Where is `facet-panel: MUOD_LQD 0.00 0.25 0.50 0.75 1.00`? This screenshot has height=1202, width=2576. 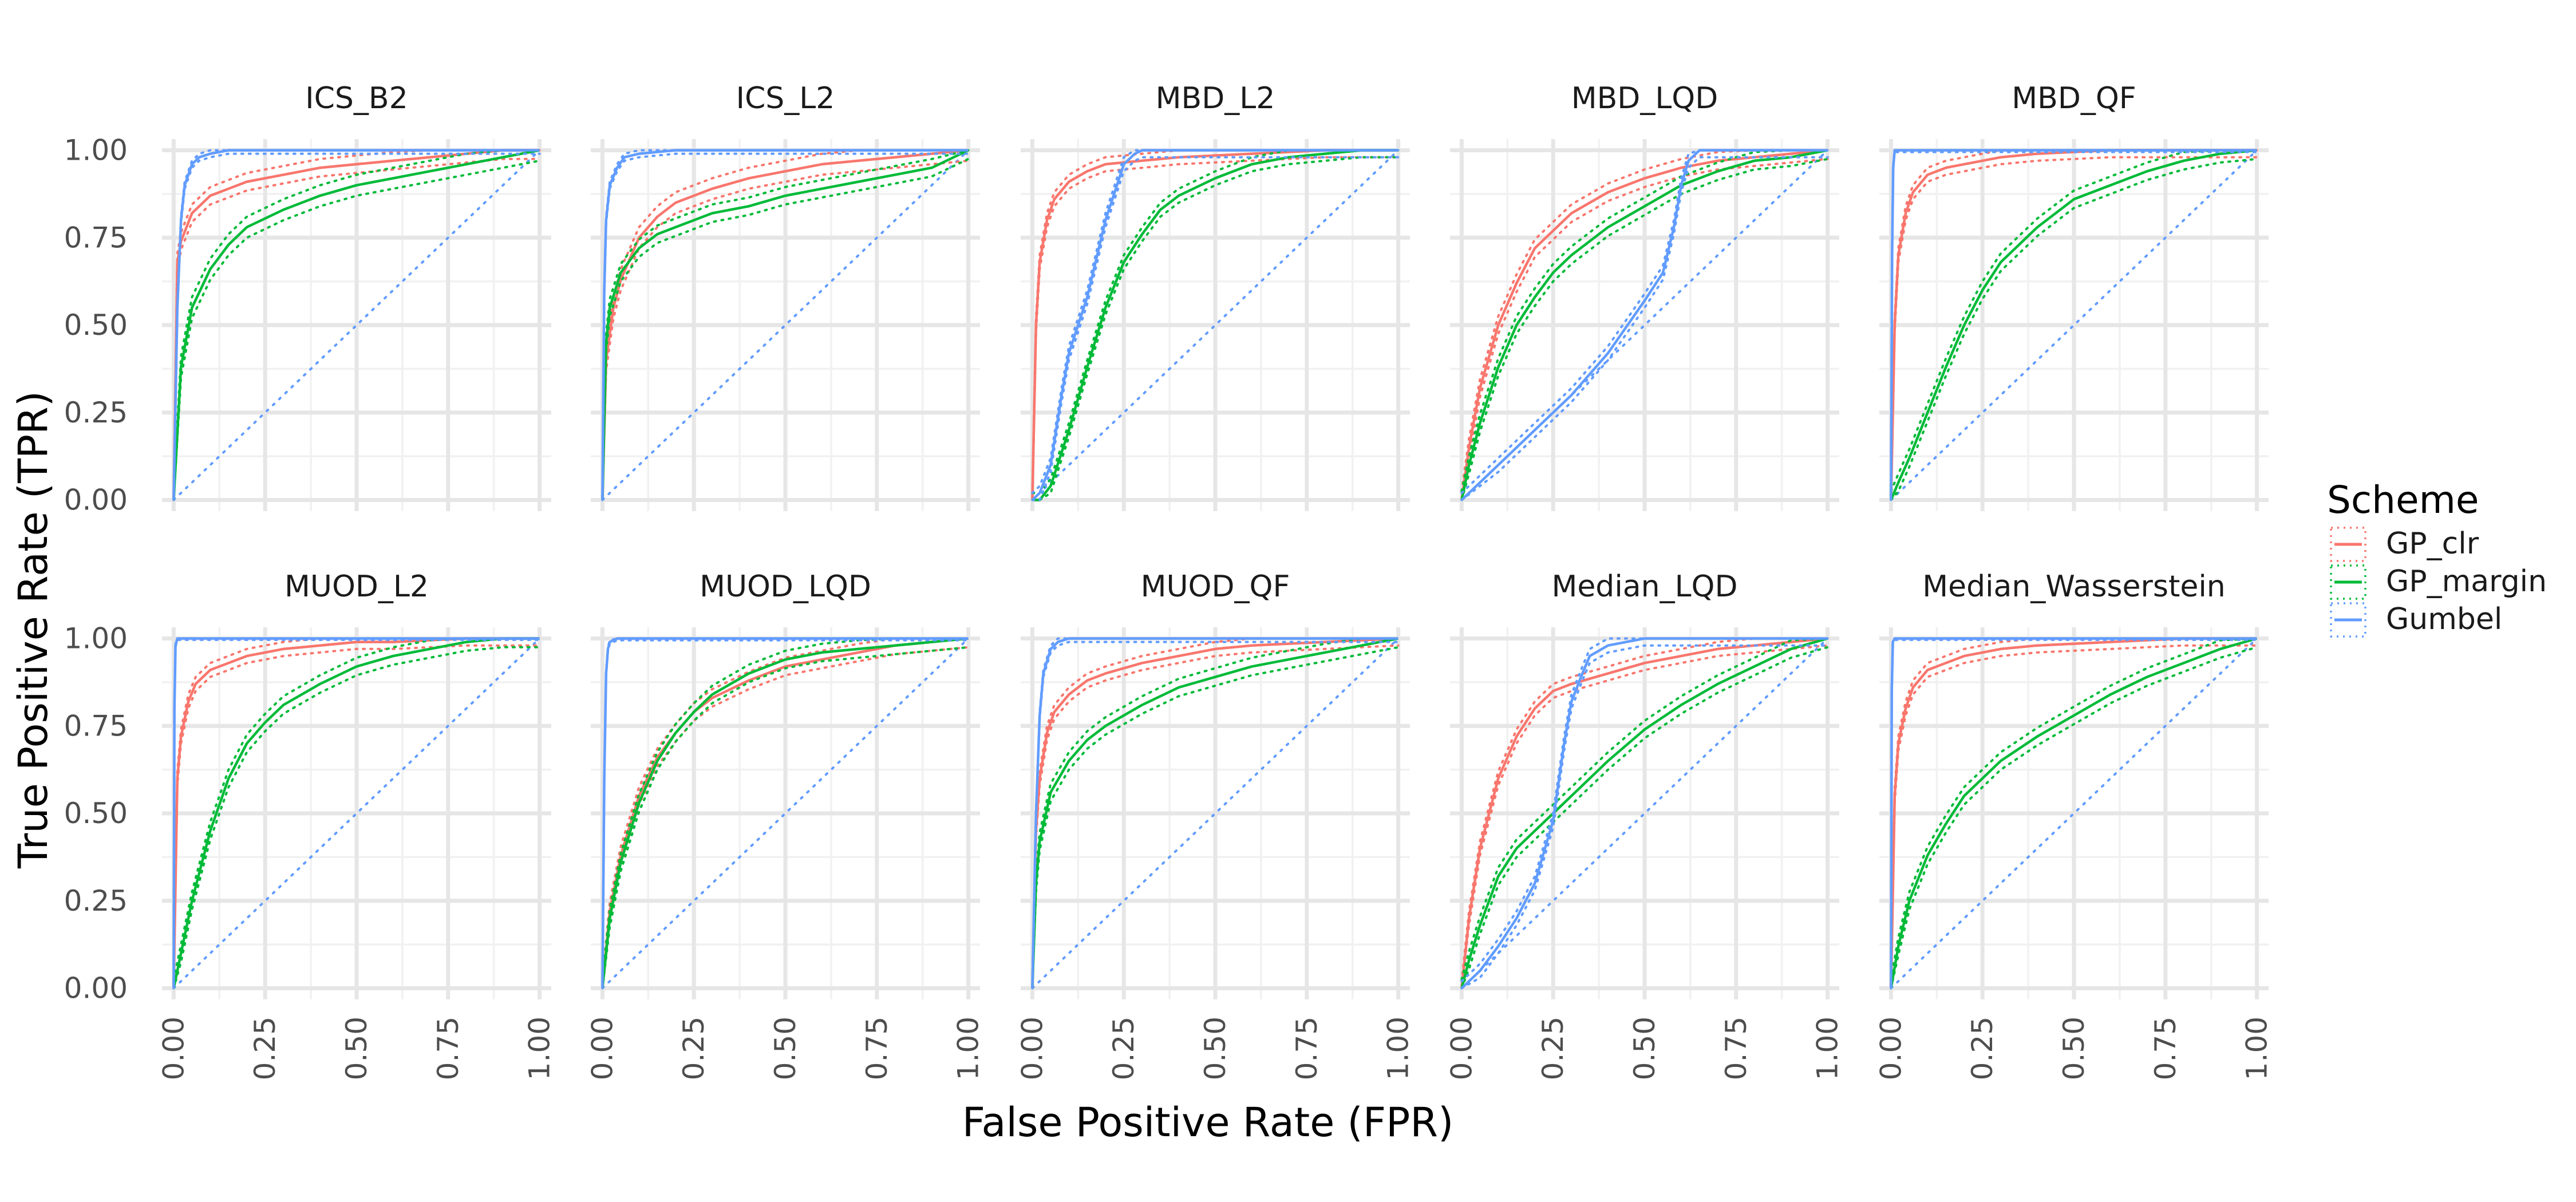 facet-panel: MUOD_LQD 0.00 0.25 0.50 0.75 1.00 is located at coordinates (785, 825).